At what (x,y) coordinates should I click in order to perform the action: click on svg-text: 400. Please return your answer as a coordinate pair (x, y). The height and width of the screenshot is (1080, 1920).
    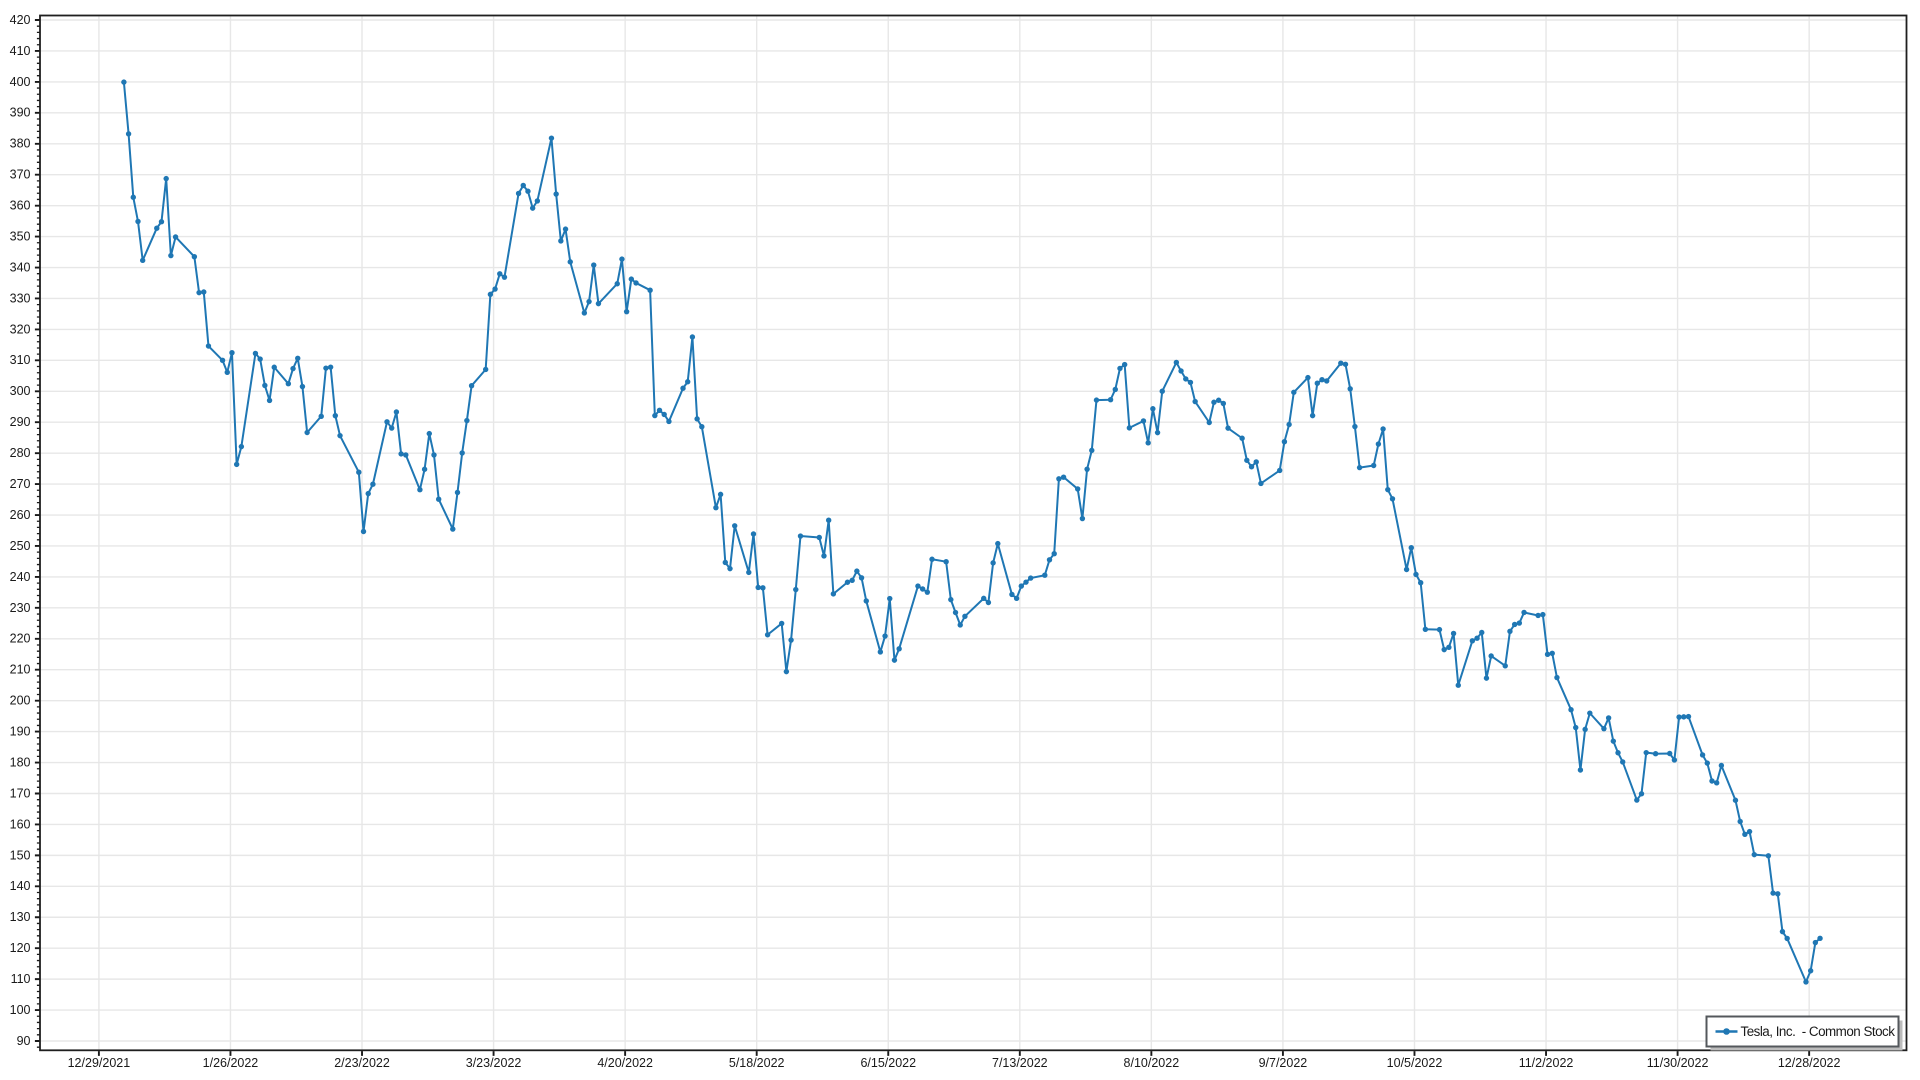
    Looking at the image, I should click on (20, 82).